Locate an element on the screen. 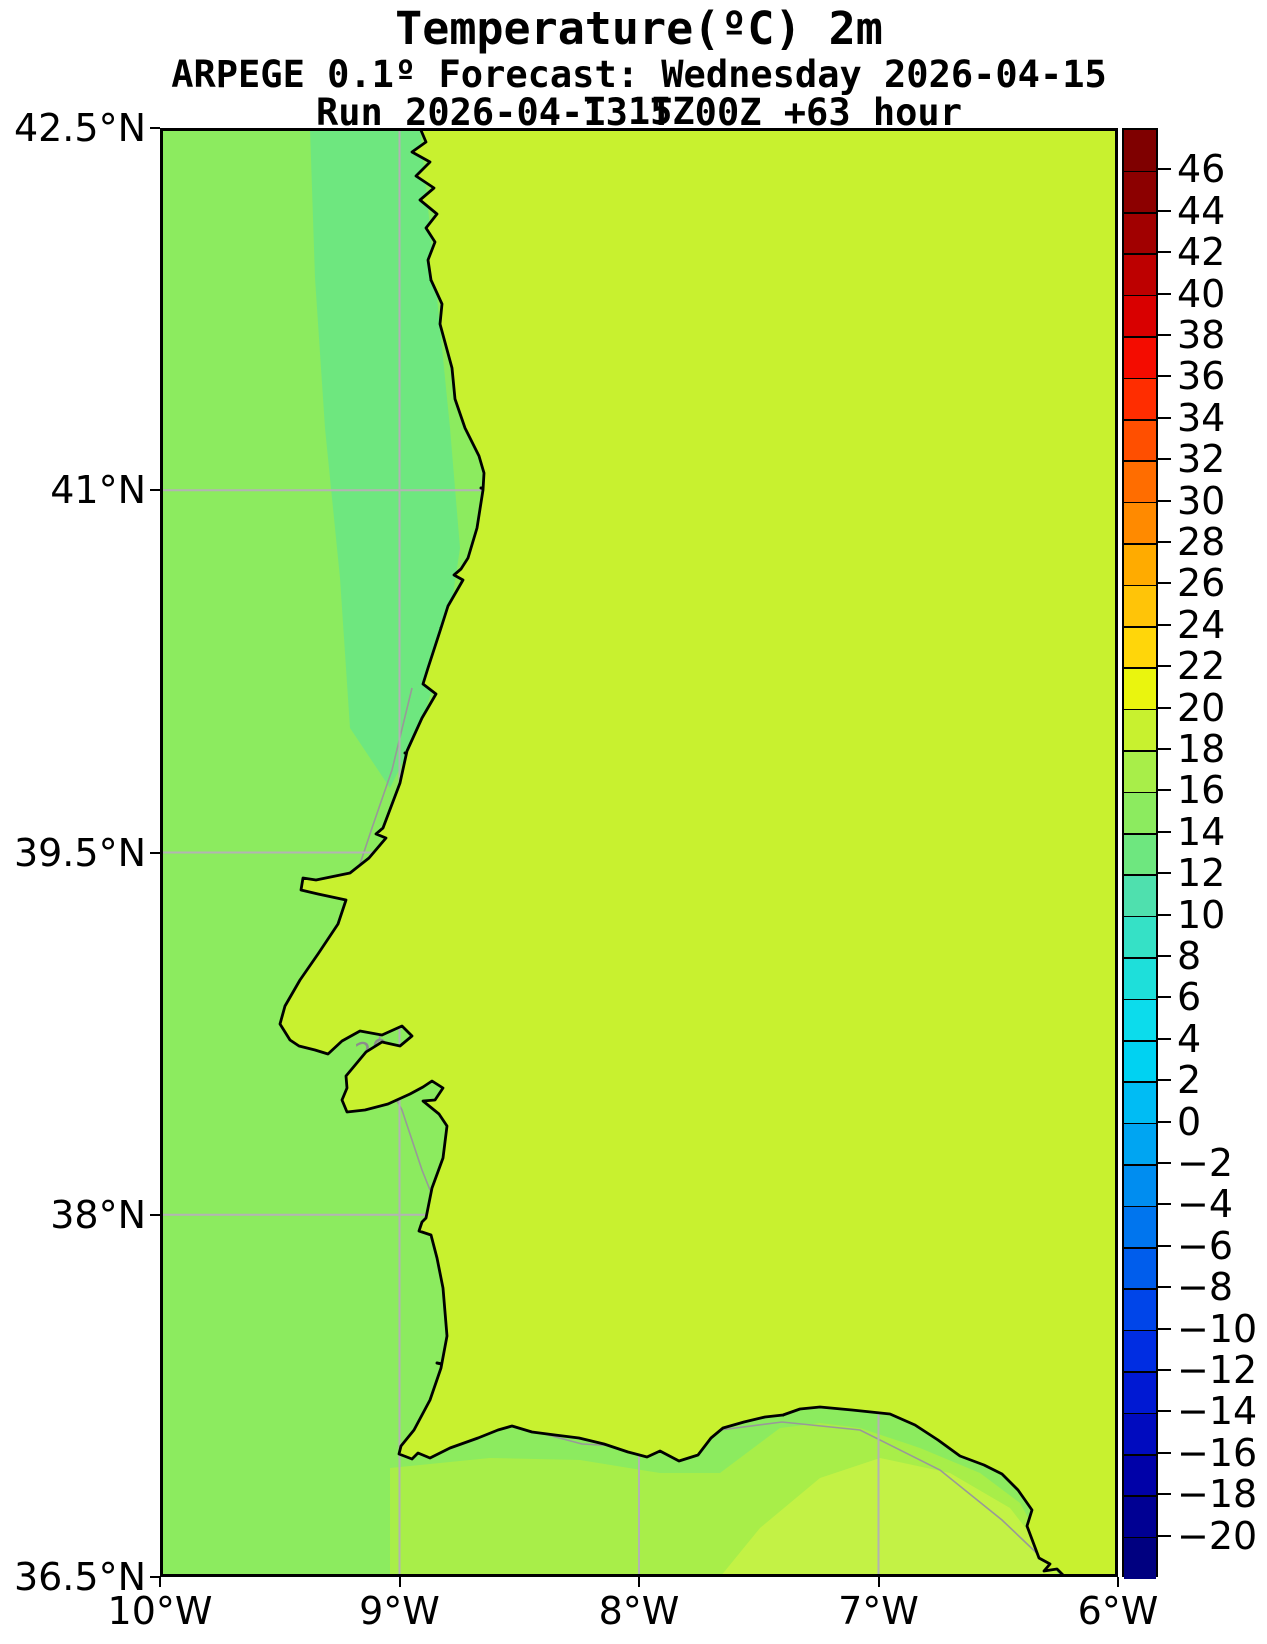 The height and width of the screenshot is (1644, 1267). y-axis-tick-label: 36.5°N is located at coordinates (79, 1577).